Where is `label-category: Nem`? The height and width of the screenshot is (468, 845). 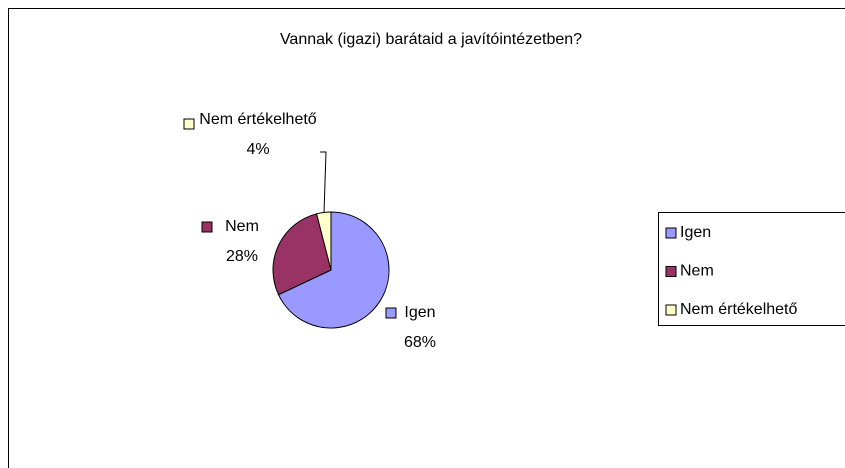 label-category: Nem is located at coordinates (242, 226).